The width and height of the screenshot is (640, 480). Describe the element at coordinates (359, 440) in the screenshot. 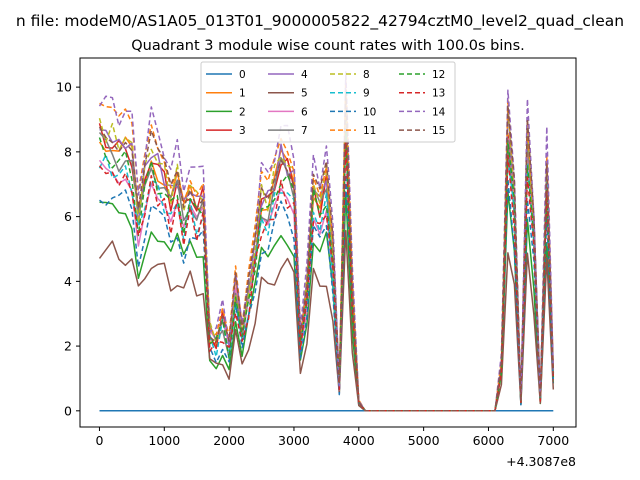

I see `x-tick-label: 4000` at that location.